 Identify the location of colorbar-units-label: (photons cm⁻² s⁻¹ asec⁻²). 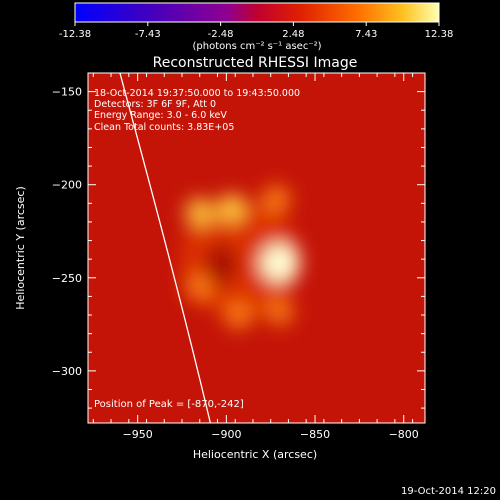
(256, 46).